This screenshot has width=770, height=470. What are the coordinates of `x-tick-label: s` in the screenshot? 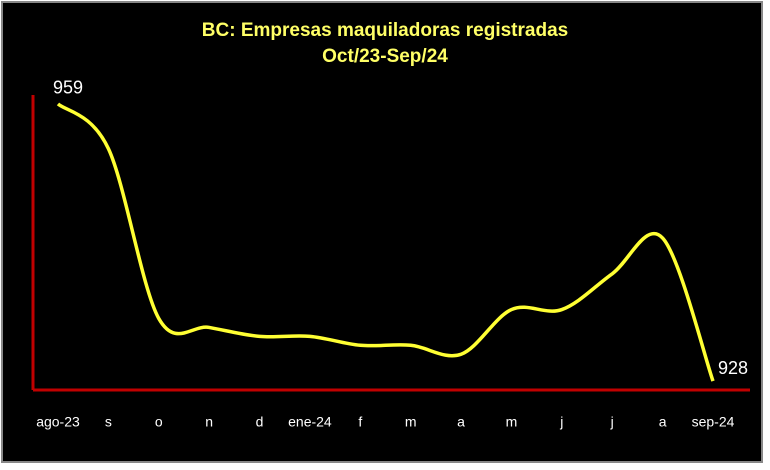 It's located at (108, 422).